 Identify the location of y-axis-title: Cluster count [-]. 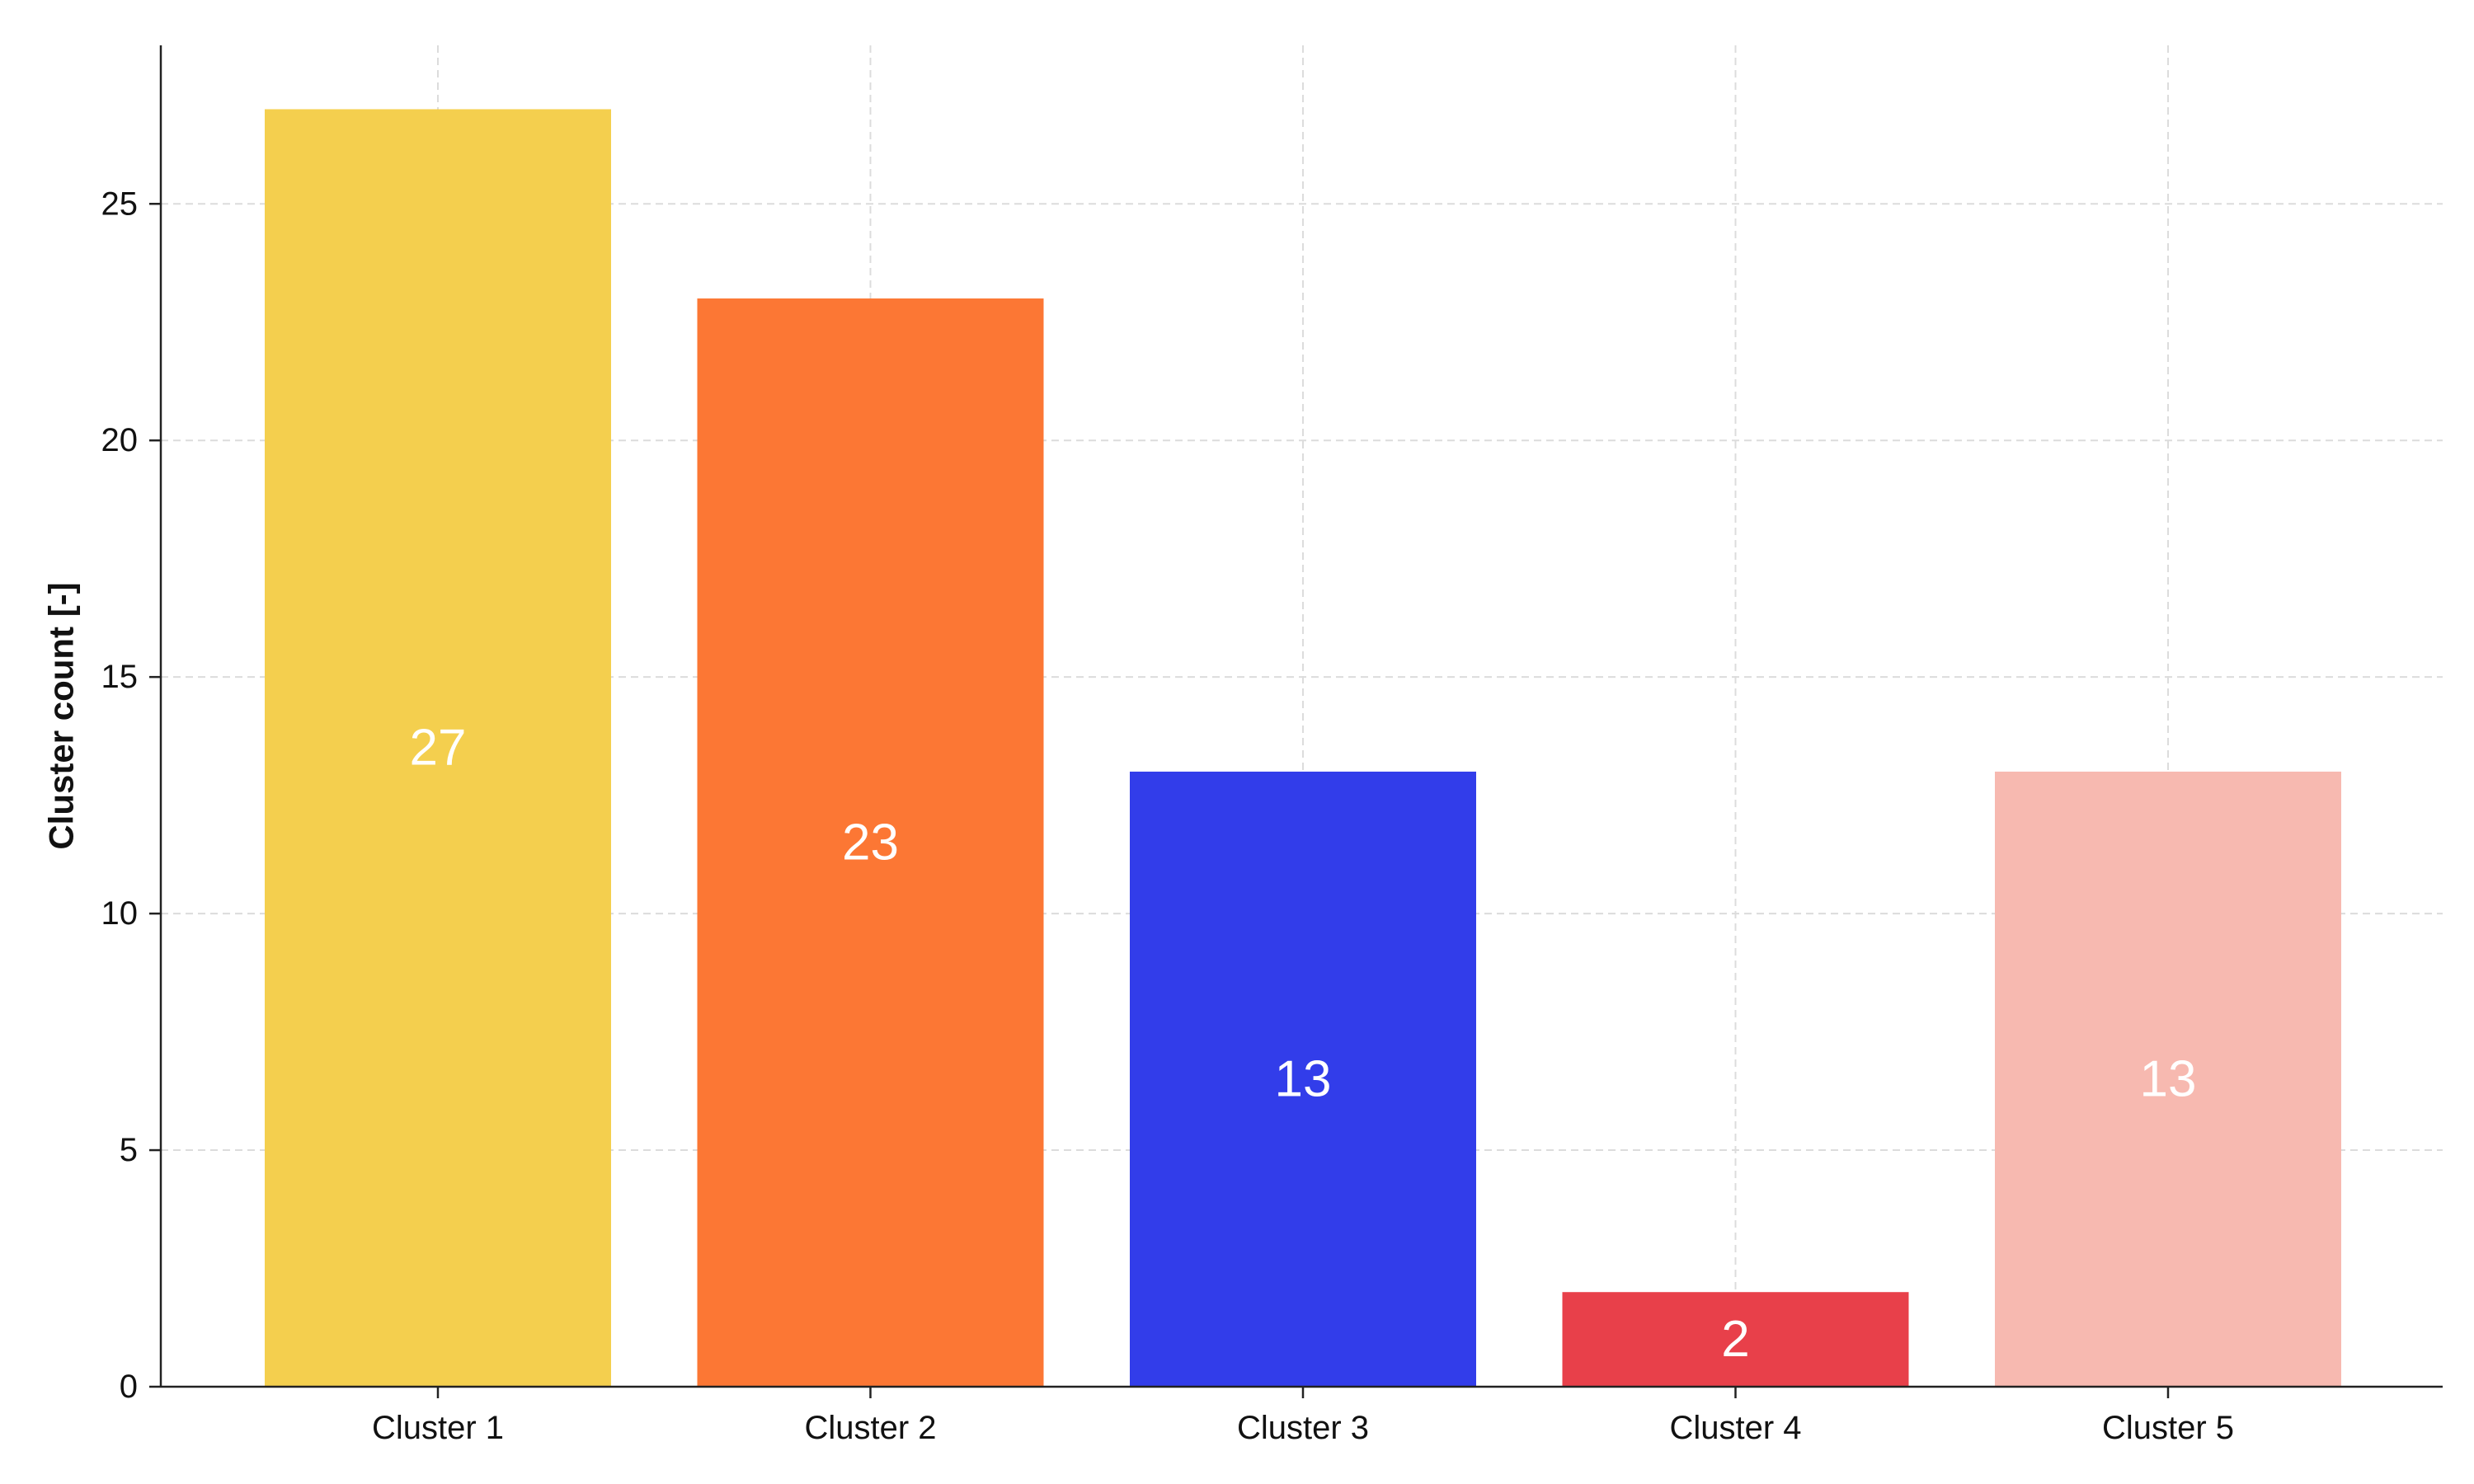
(61, 715).